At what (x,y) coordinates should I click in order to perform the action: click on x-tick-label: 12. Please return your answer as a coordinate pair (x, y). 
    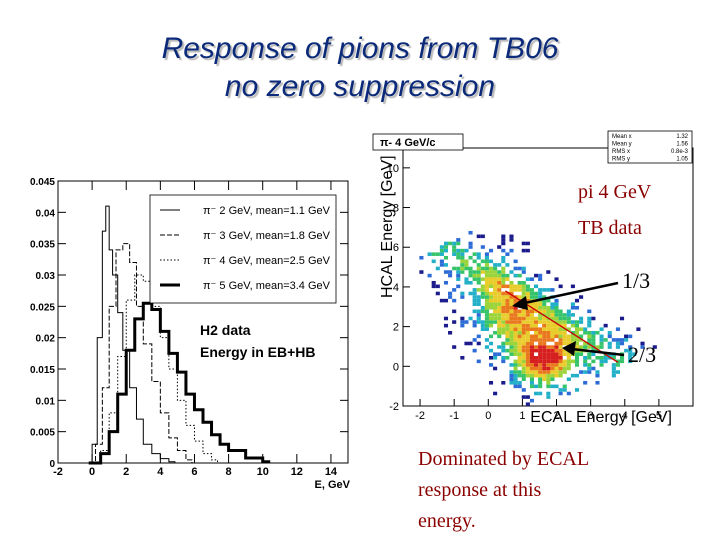
    Looking at the image, I should click on (297, 472).